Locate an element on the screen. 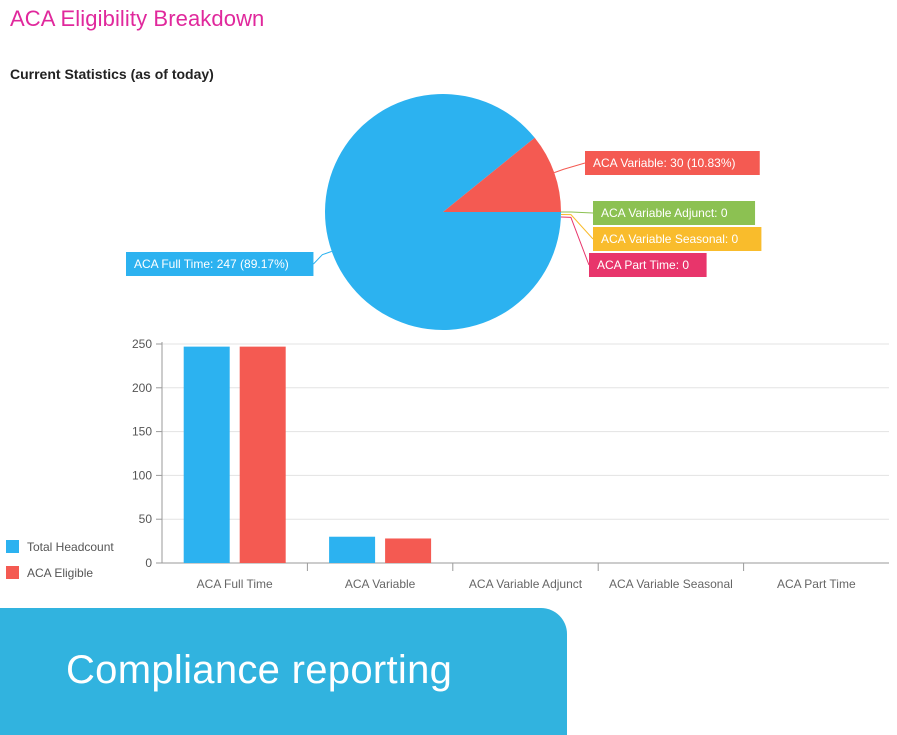 The image size is (897, 735). banner-text: Compliance reporting is located at coordinates (259, 670).